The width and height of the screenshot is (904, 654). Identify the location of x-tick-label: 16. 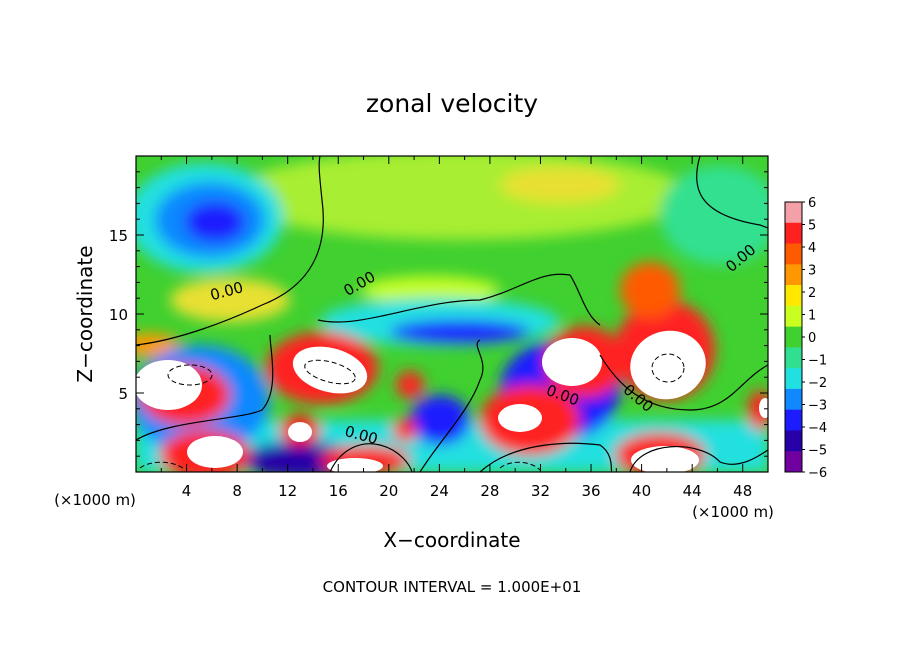
(338, 491).